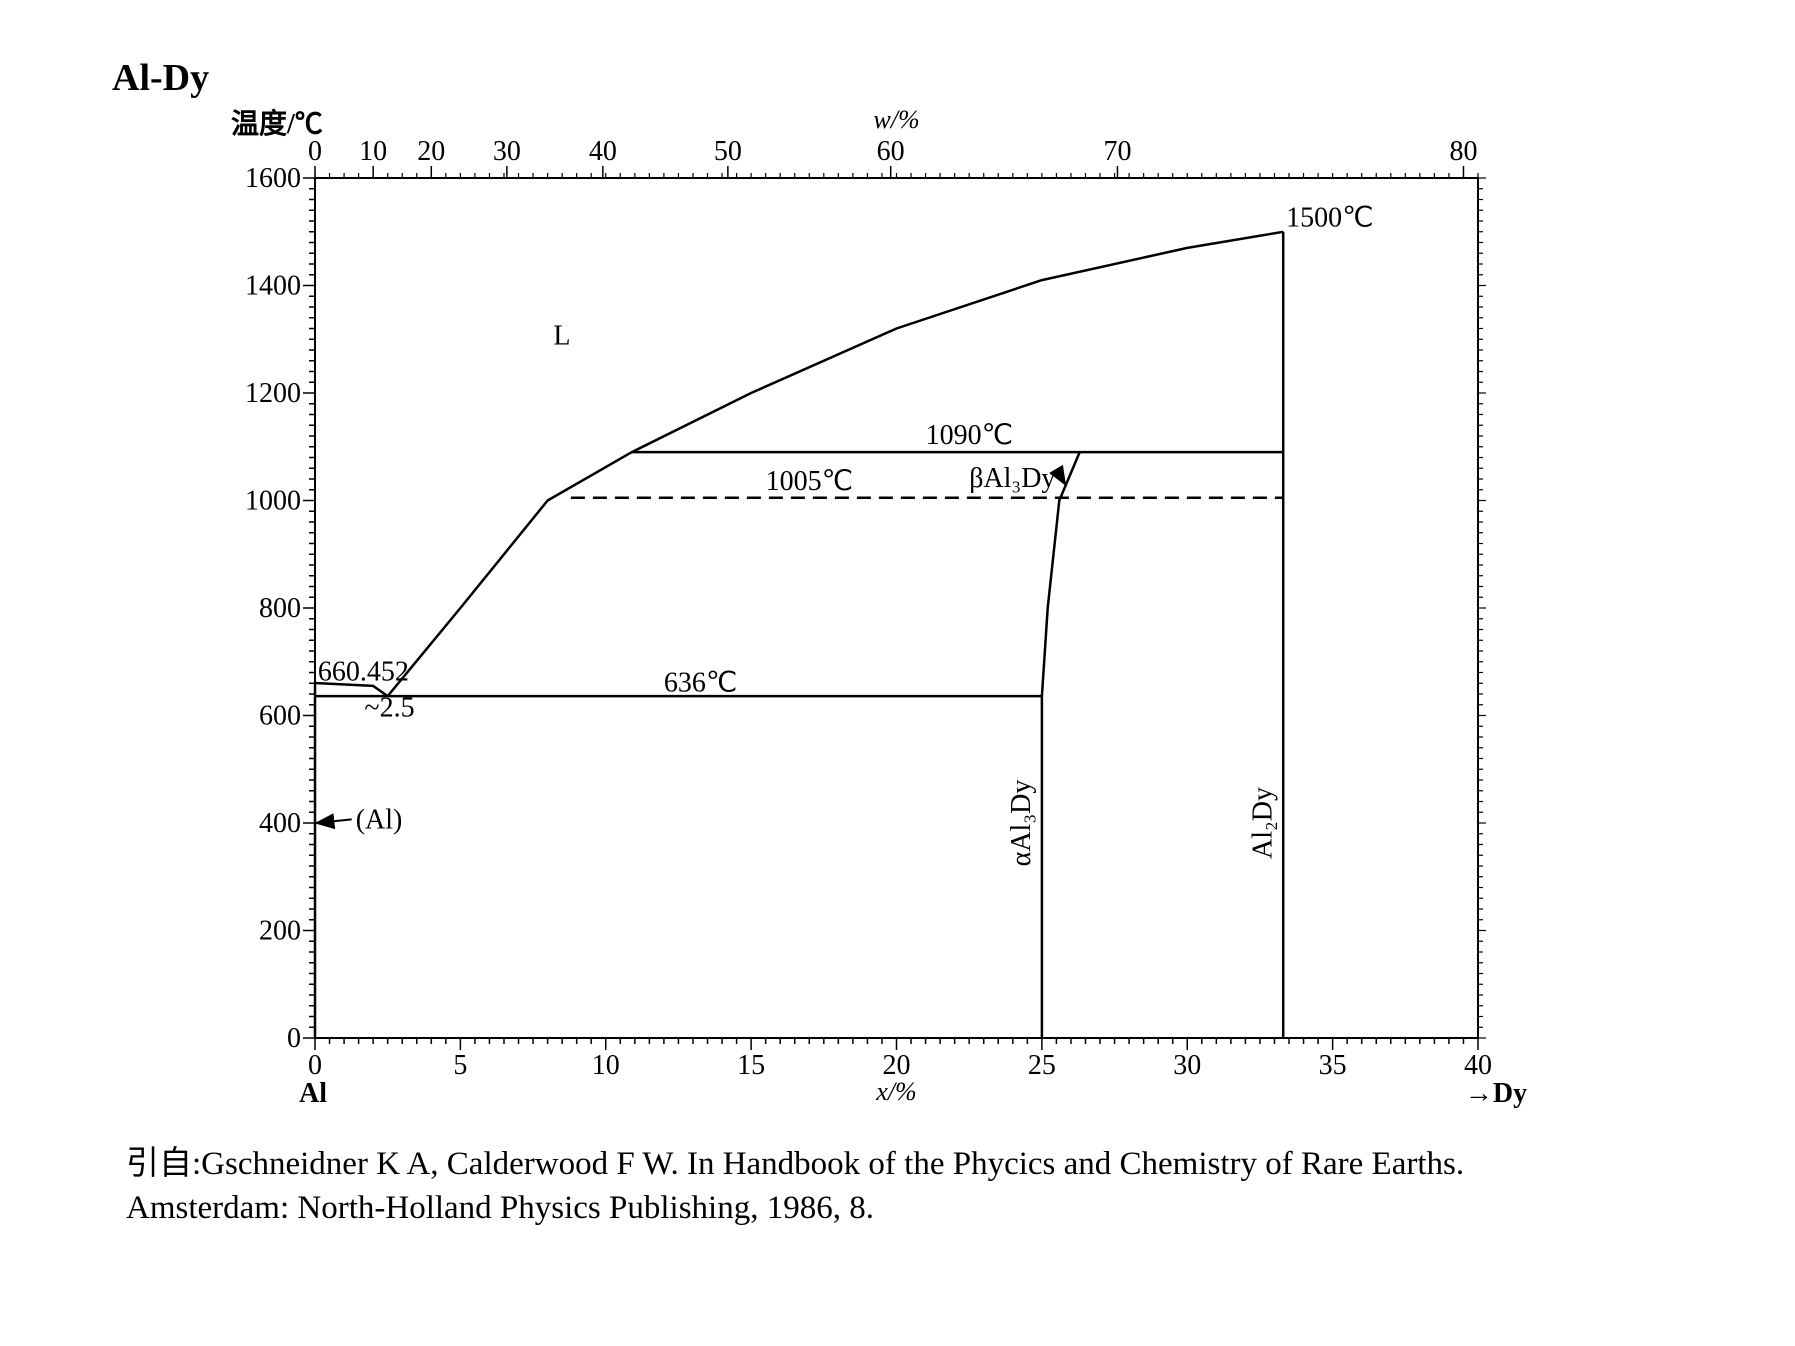  What do you see at coordinates (363, 672) in the screenshot?
I see `annotation-label: 660.452` at bounding box center [363, 672].